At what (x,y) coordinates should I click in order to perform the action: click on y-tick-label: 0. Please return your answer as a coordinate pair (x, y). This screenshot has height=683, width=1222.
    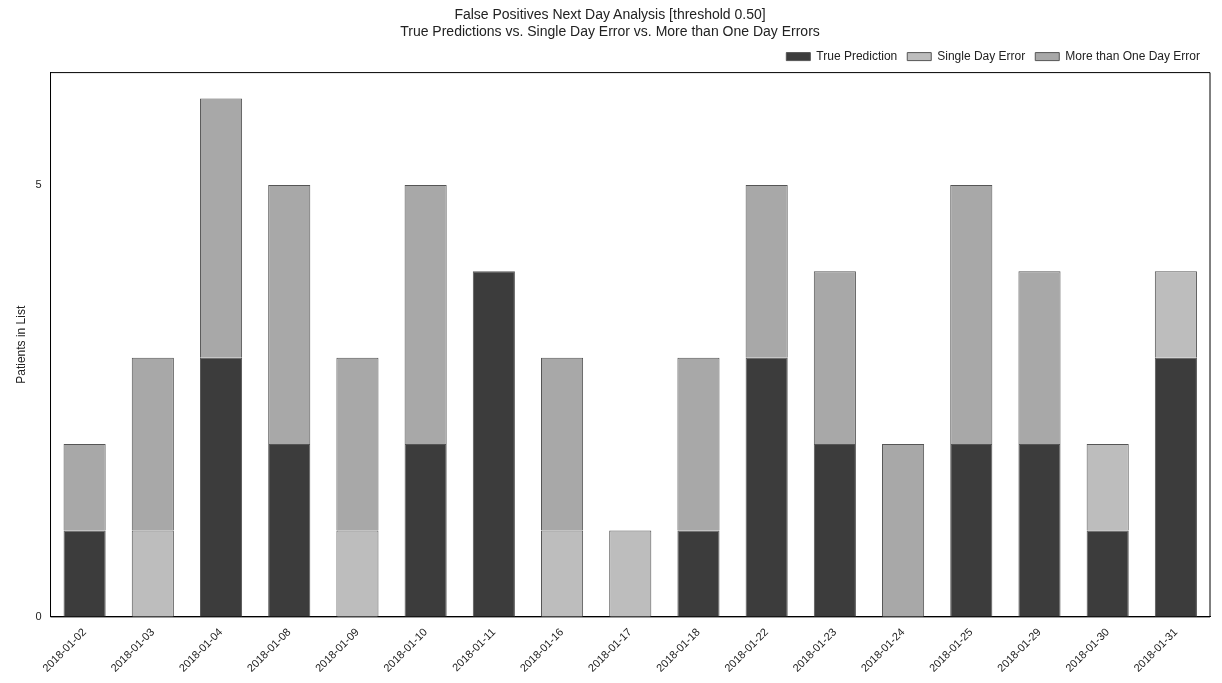
    Looking at the image, I should click on (38, 615).